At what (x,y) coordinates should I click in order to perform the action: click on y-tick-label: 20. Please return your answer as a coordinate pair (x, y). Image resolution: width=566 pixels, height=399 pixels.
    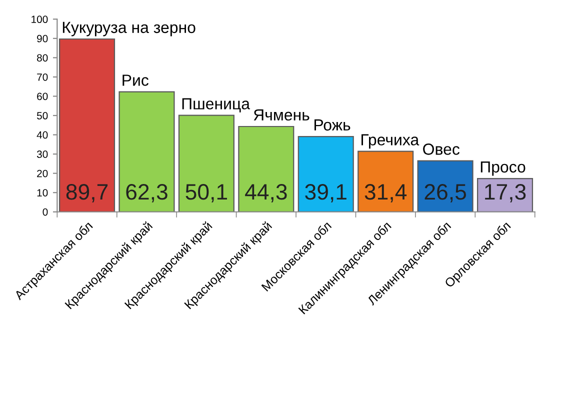
    Looking at the image, I should click on (42, 174).